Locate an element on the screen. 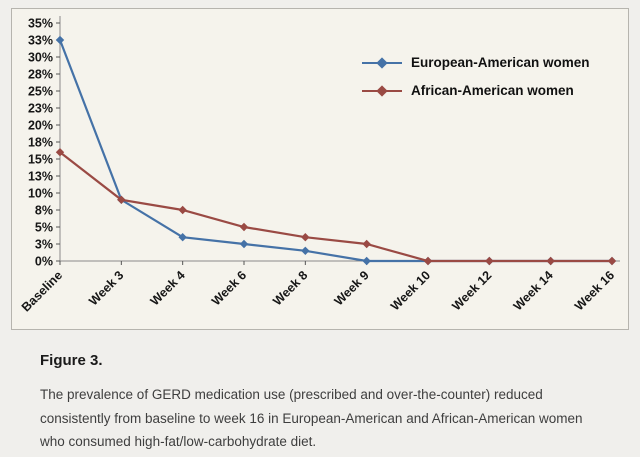 The width and height of the screenshot is (640, 457). x-tick-label: Week 8 is located at coordinates (290, 288).